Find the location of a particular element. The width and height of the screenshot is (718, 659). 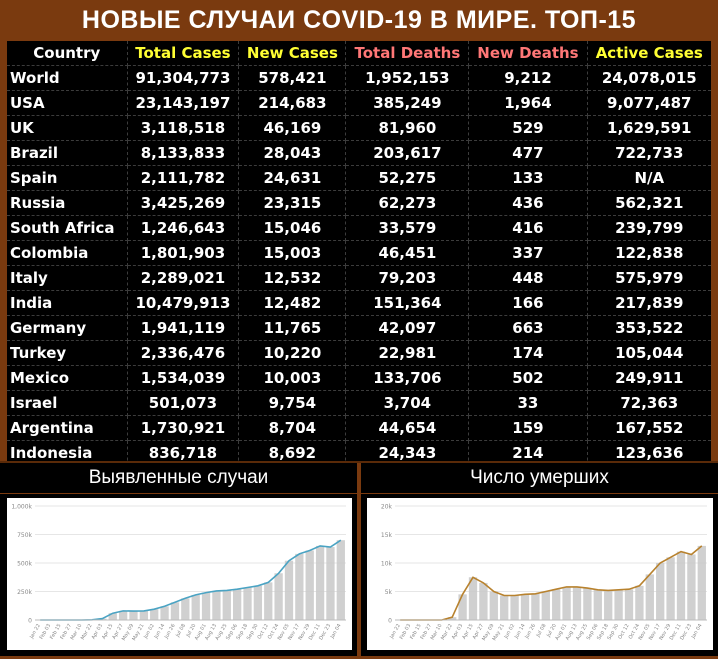

header-active-cases: Active Cases is located at coordinates (648, 53).